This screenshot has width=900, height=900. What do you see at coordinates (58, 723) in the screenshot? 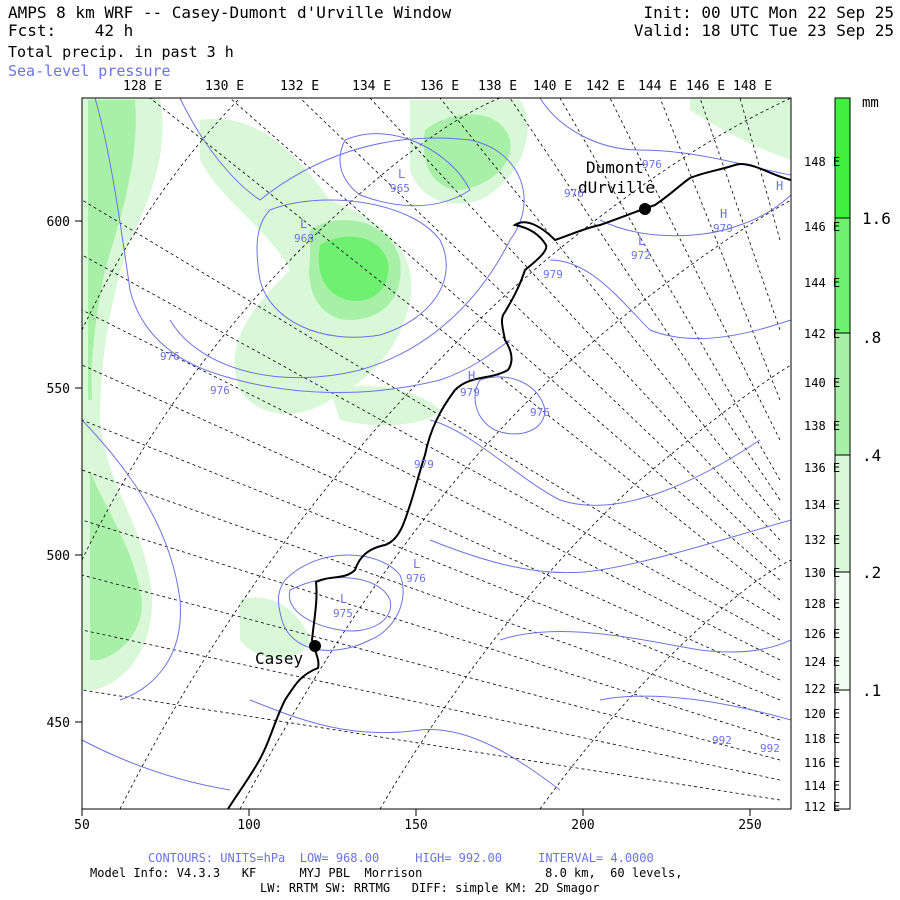
I see `y-tick-label: 450` at bounding box center [58, 723].